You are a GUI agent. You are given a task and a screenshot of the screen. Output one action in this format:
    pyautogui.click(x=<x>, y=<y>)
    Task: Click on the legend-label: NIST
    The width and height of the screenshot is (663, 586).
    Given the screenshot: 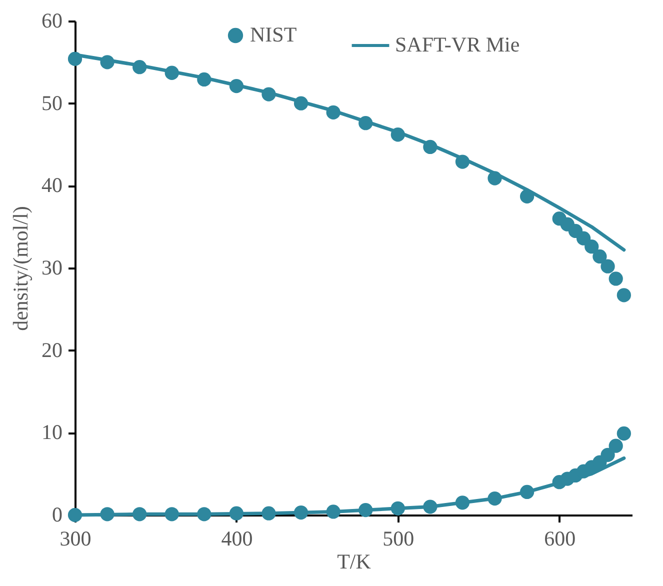 What is the action you would take?
    pyautogui.click(x=273, y=34)
    